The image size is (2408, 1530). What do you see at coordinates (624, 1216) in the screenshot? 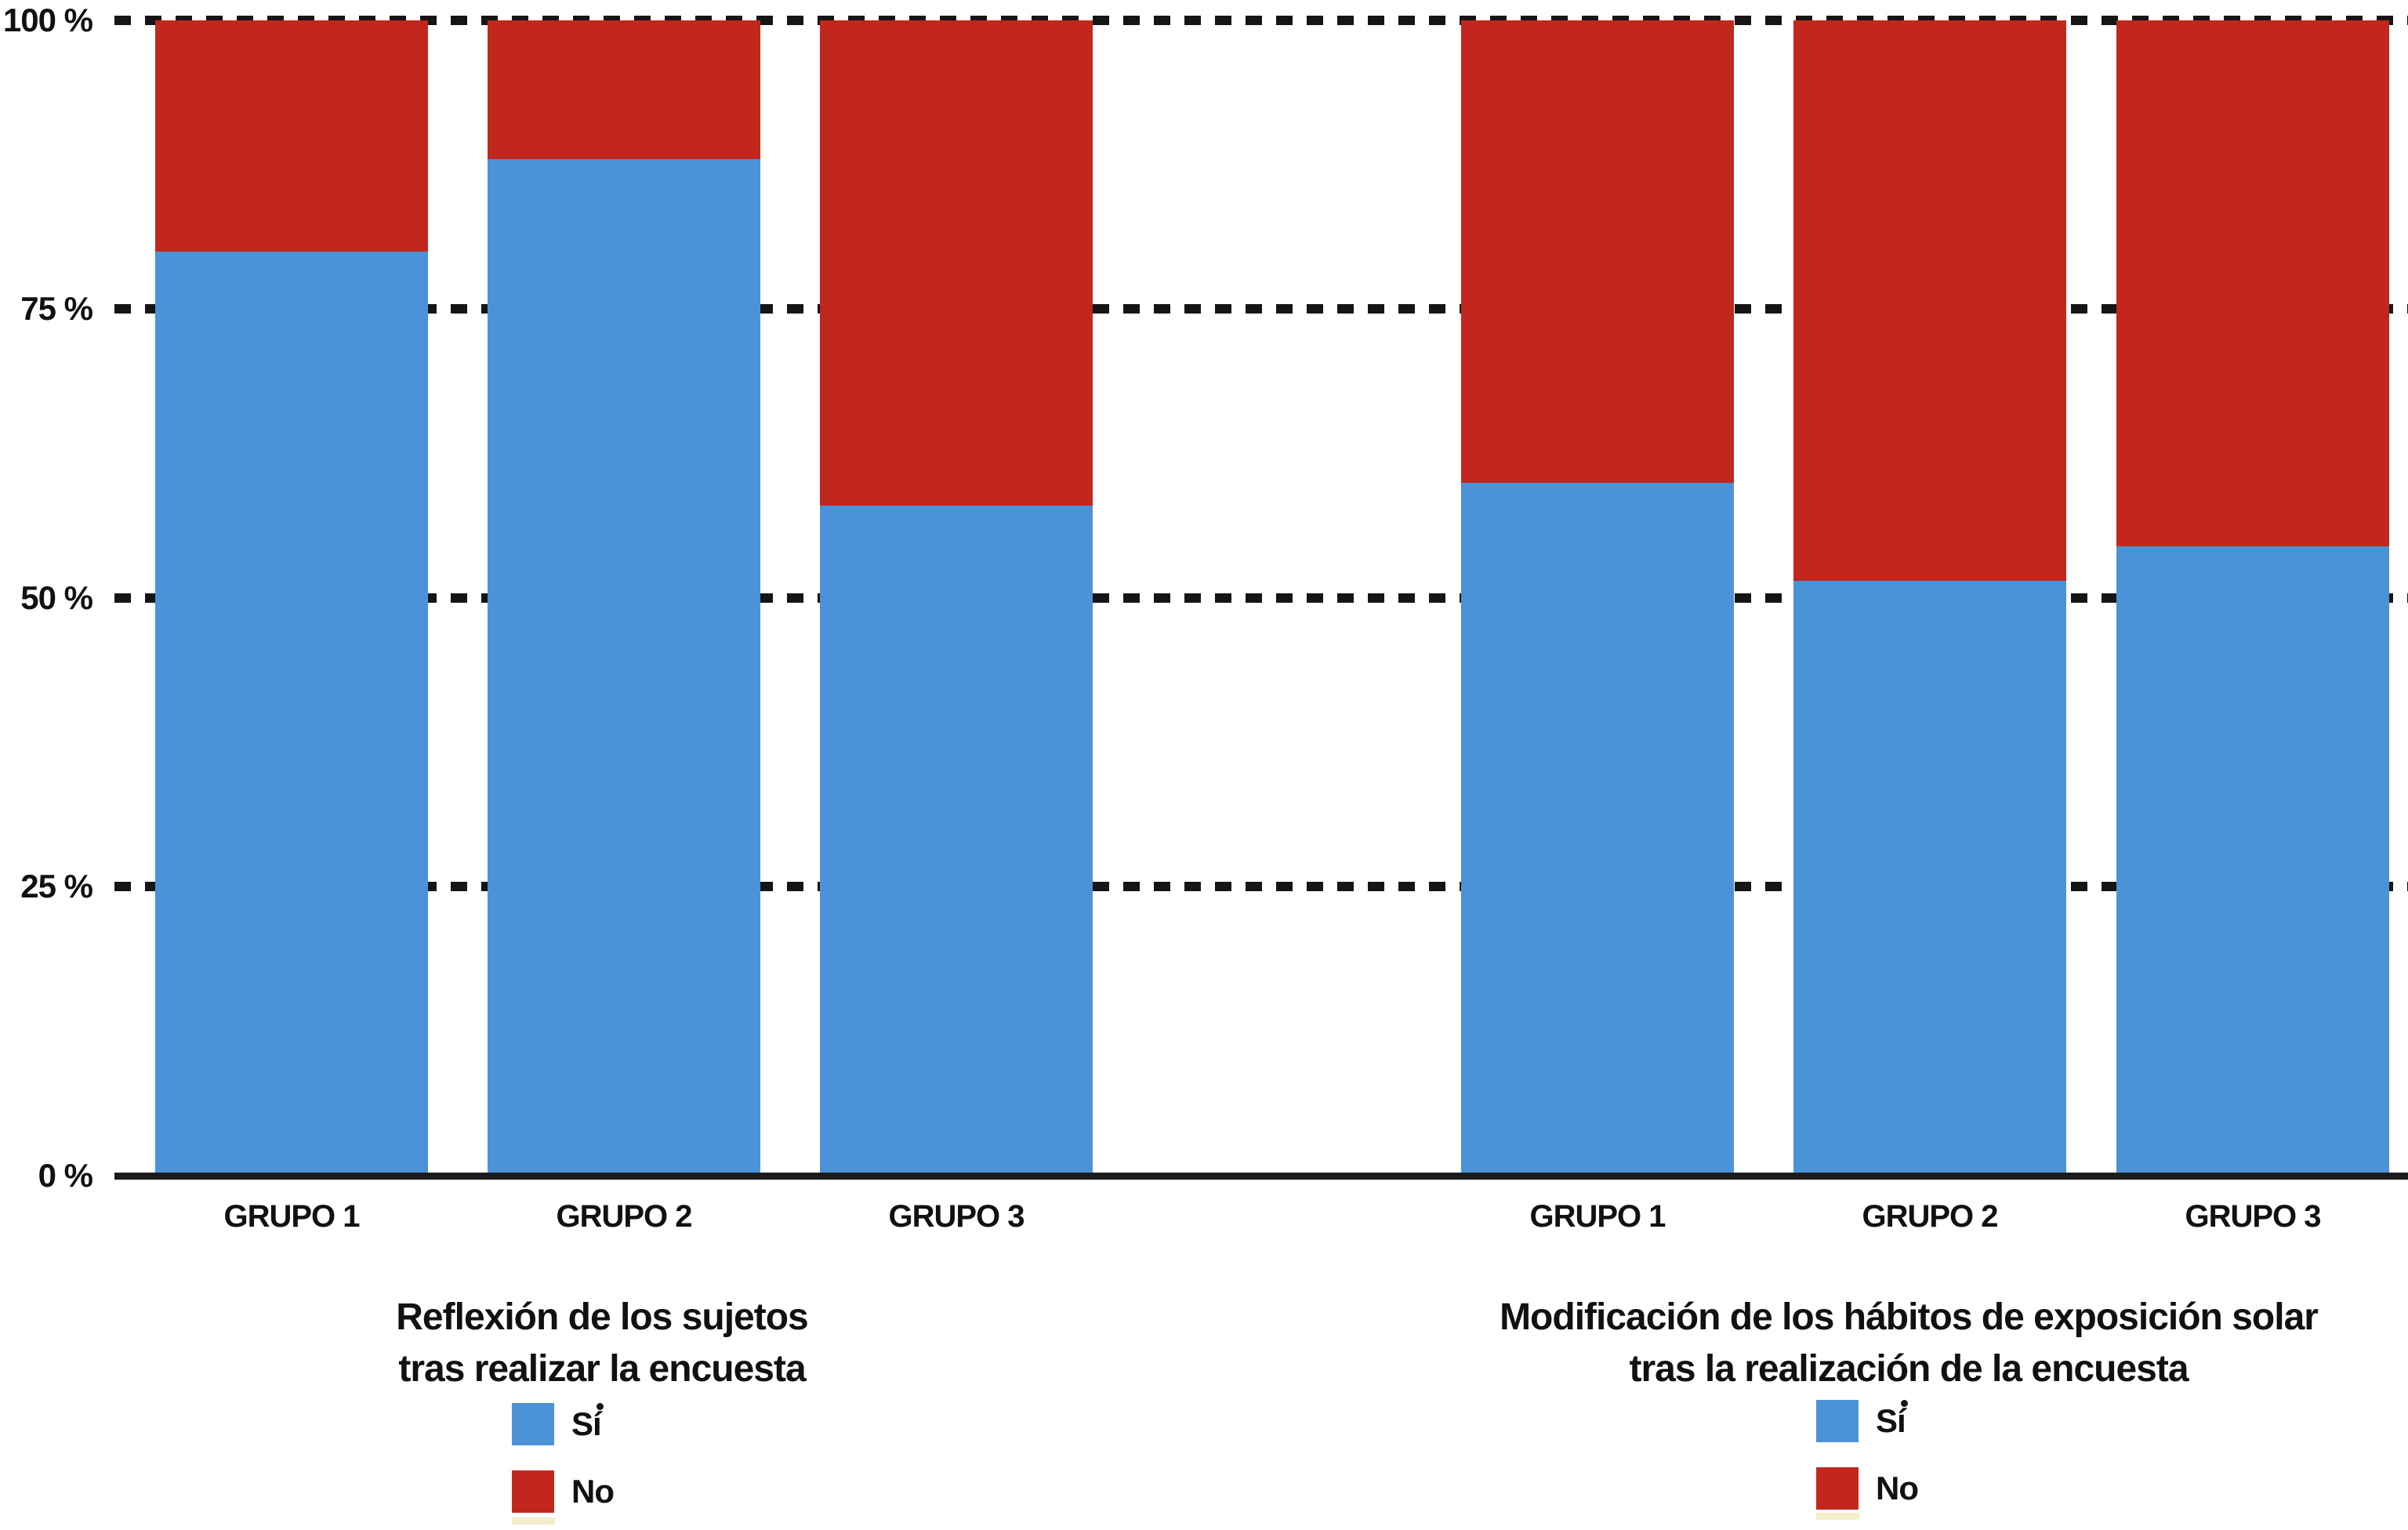
I see `xlabel-left-grupo2: GRUPO 2` at bounding box center [624, 1216].